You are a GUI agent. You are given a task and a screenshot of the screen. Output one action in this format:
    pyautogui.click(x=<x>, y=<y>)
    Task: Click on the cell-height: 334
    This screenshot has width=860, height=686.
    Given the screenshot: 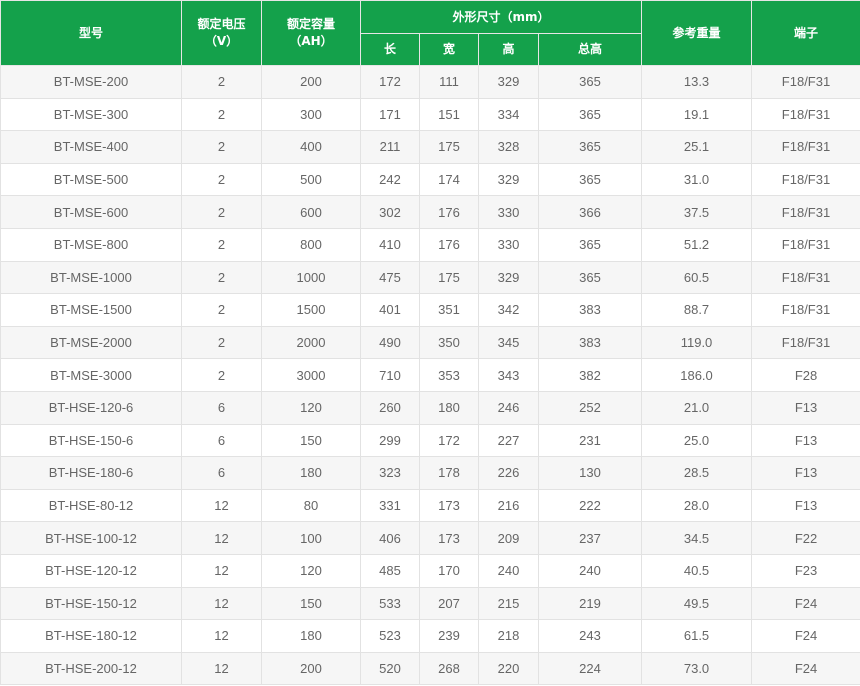 What is the action you would take?
    pyautogui.click(x=508, y=114)
    